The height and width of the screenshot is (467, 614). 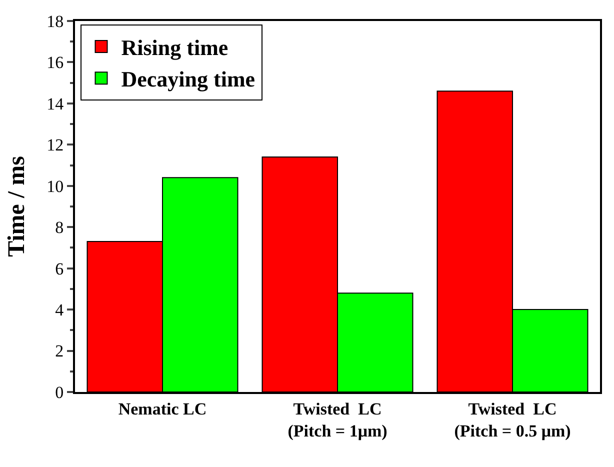 What do you see at coordinates (55, 62) in the screenshot?
I see `y-tick-label: 16` at bounding box center [55, 62].